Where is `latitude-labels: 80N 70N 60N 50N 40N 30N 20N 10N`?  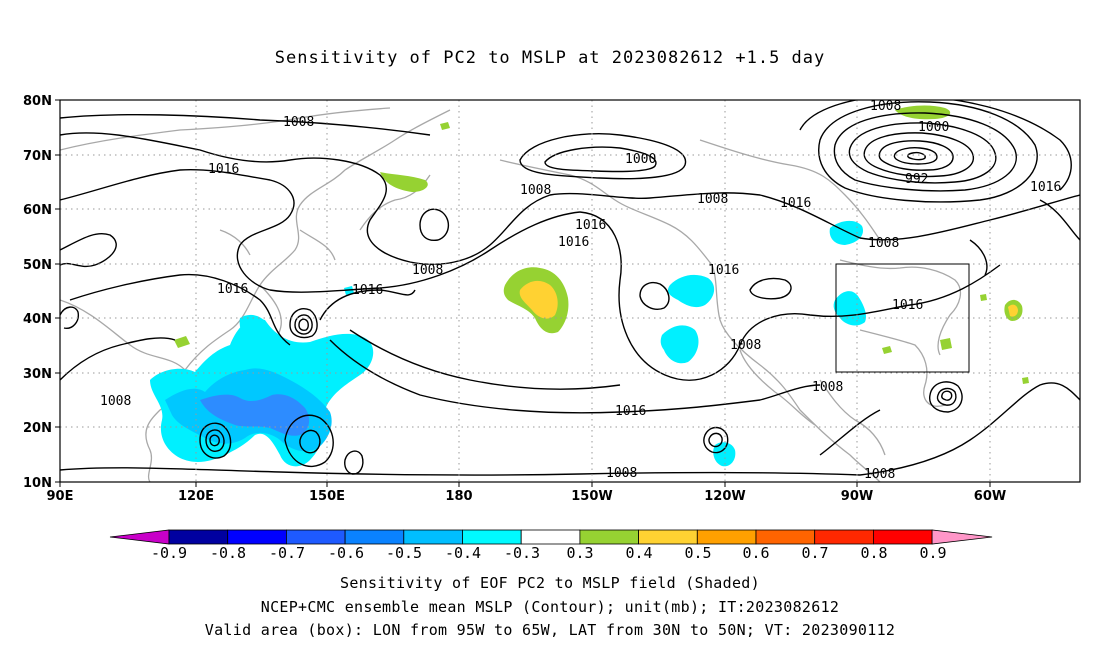 latitude-labels: 80N 70N 60N 50N 40N 30N 20N 10N is located at coordinates (37, 292).